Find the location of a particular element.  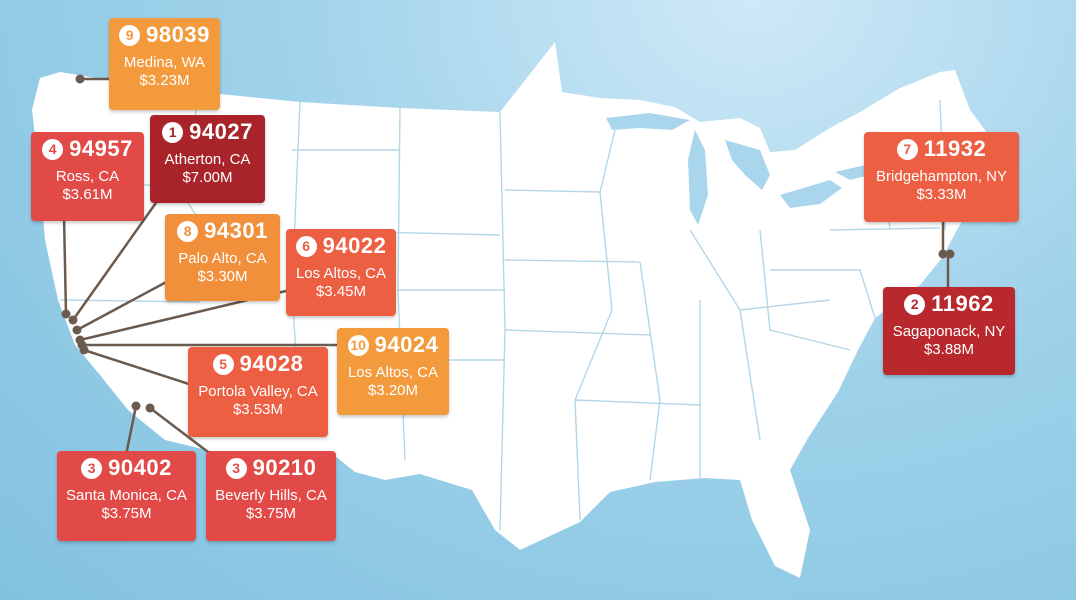

median-price: $3.23M is located at coordinates (164, 81).